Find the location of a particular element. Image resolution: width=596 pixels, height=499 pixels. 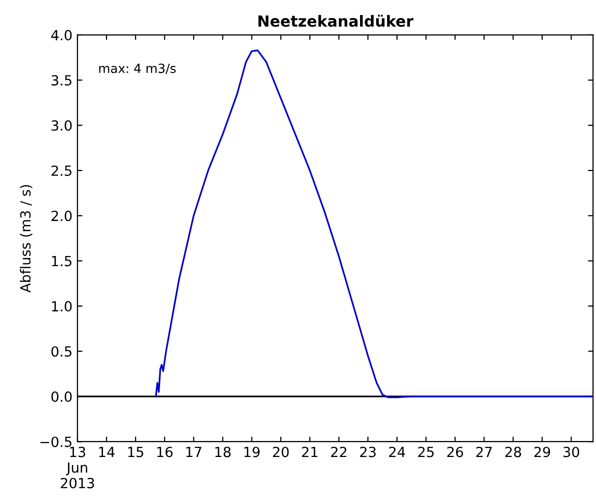

x-tick-label: 20 is located at coordinates (280, 452).